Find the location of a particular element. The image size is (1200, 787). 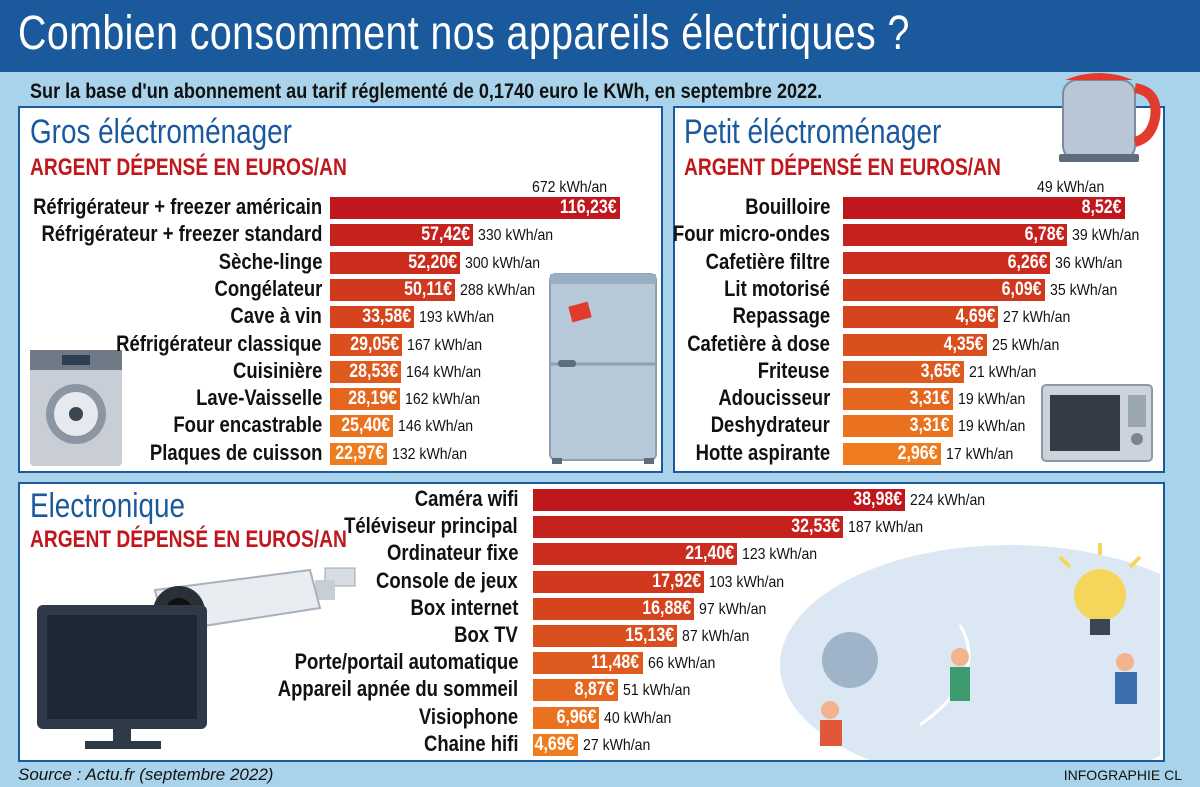

bar-value-label: 17,92€ is located at coordinates (677, 581).